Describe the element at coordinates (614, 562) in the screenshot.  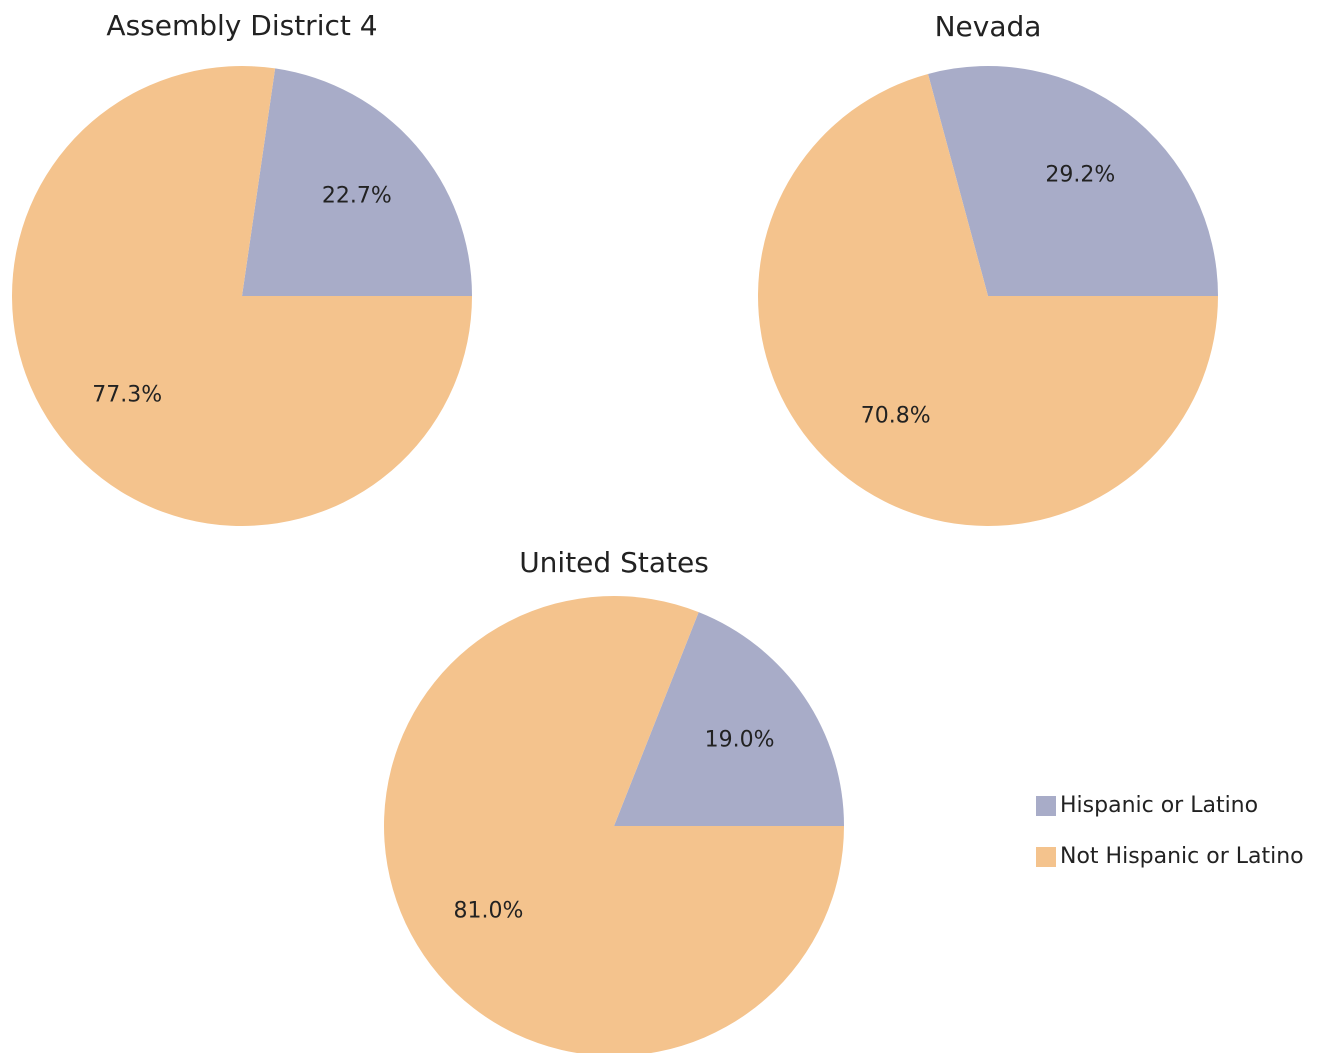
I see `chart-title: United States` at that location.